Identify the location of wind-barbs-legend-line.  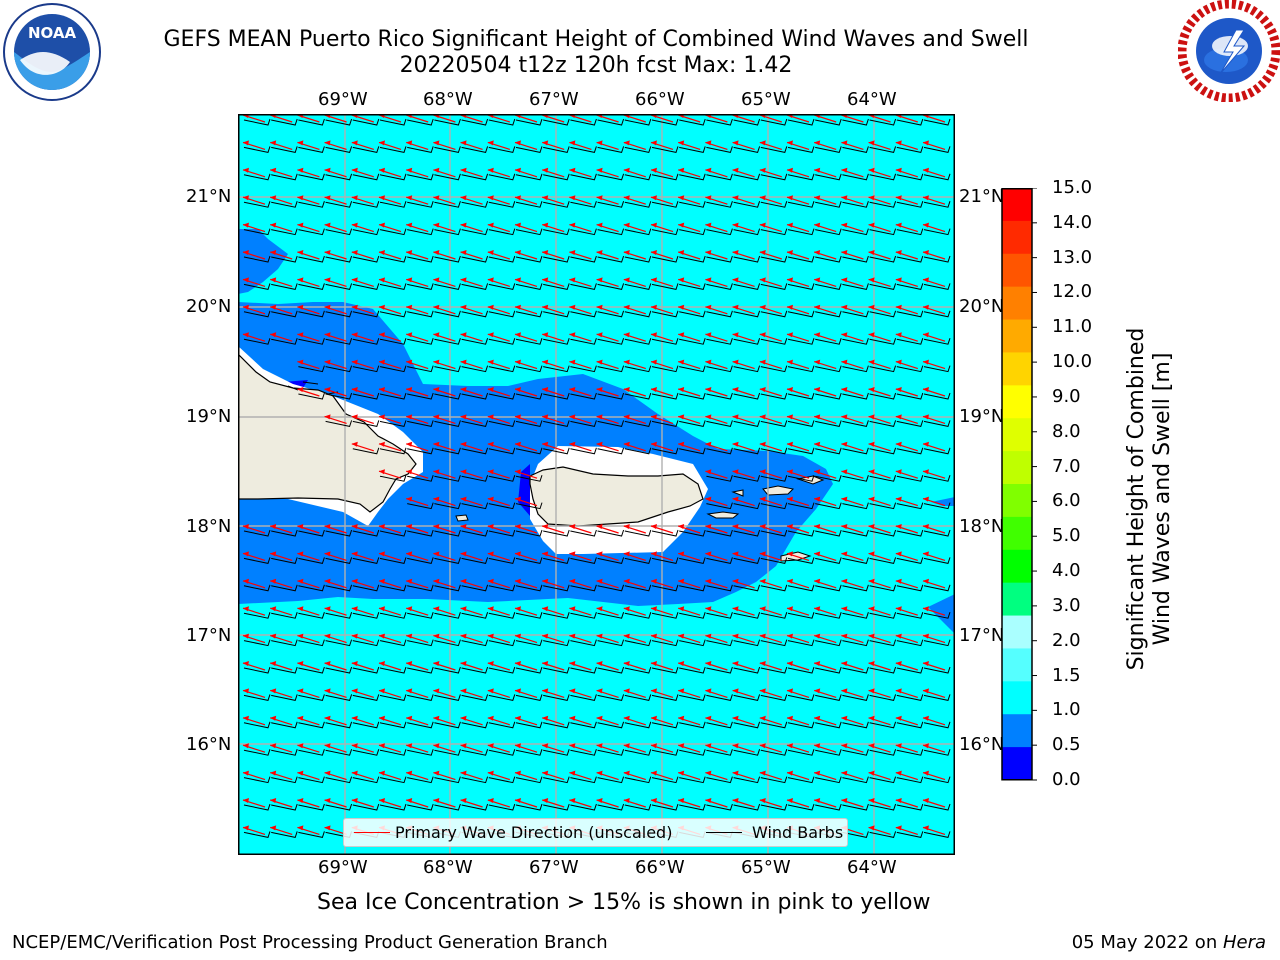
(724, 832).